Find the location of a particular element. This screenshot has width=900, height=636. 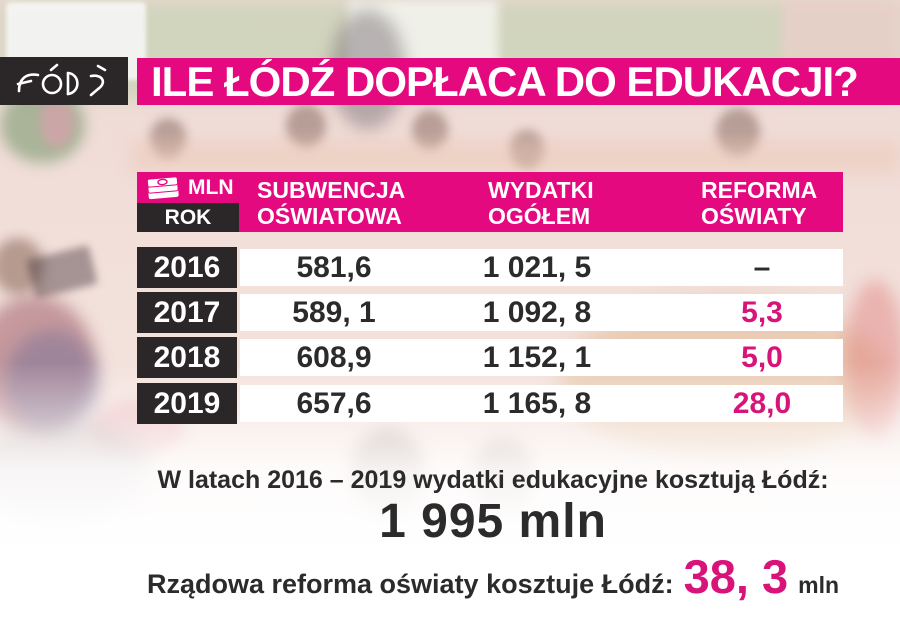

reforma-value: 5,3 is located at coordinates (762, 312).